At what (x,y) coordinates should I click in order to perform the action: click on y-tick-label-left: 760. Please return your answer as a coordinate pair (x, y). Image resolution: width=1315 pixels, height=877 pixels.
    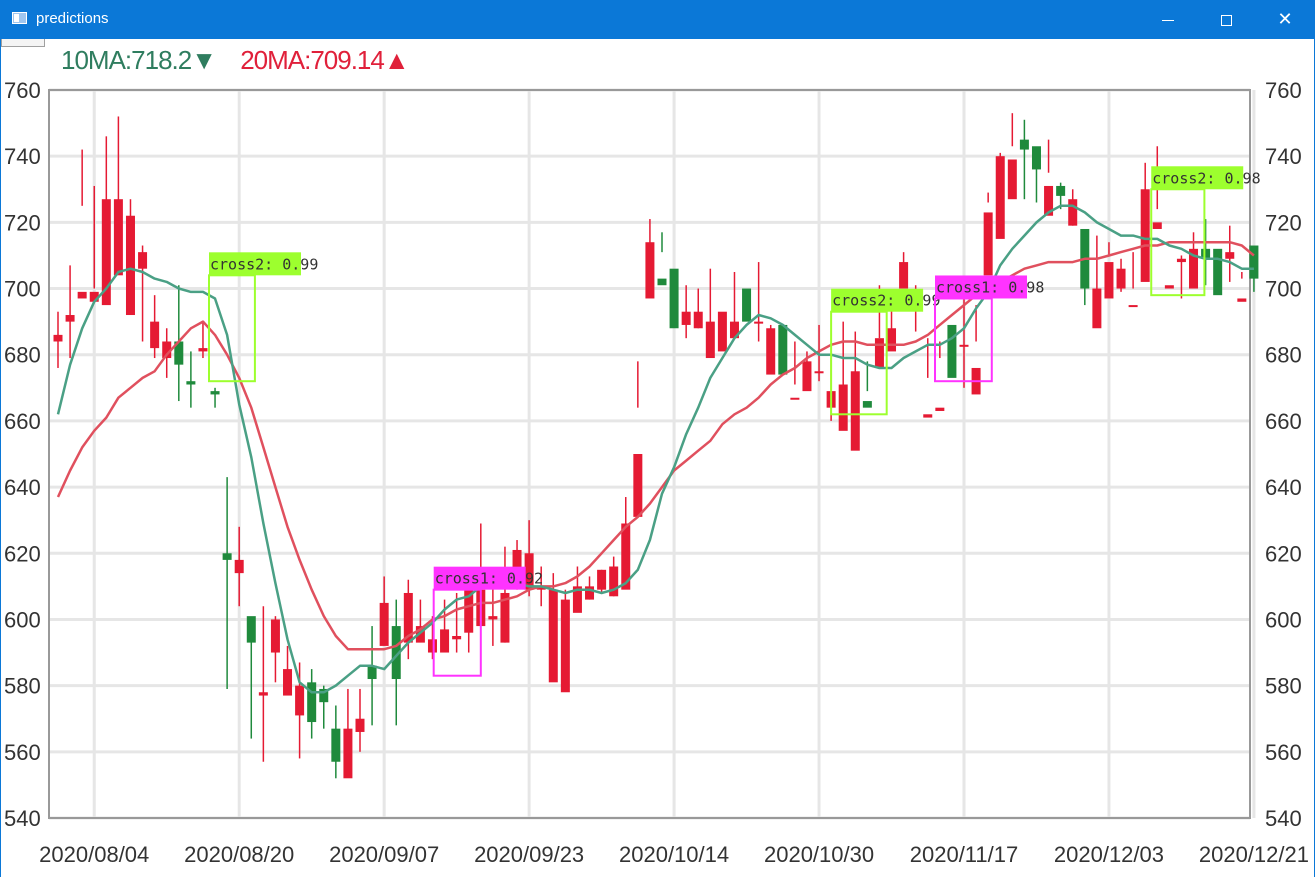
    Looking at the image, I should click on (22, 90).